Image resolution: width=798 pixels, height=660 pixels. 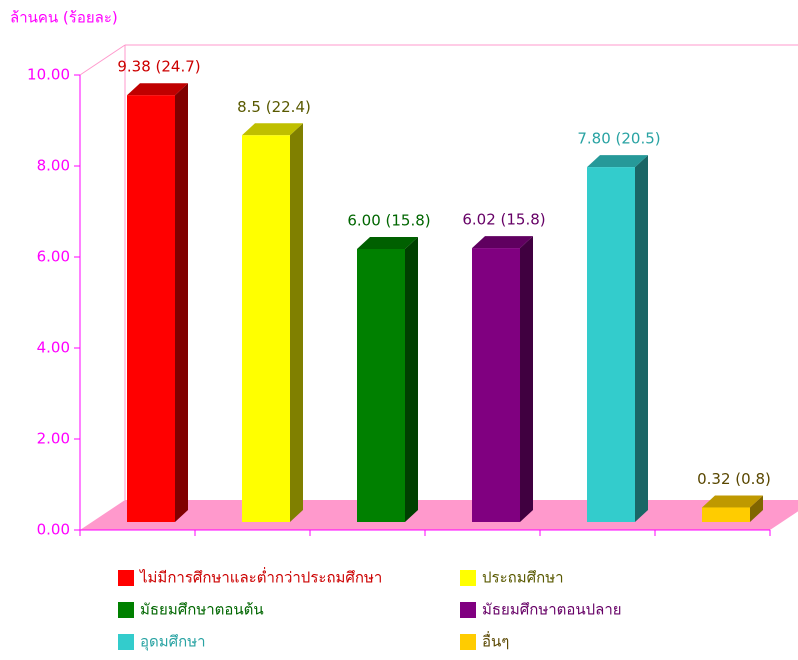 What do you see at coordinates (173, 642) in the screenshot?
I see `legend-label: อุดมศึกษา` at bounding box center [173, 642].